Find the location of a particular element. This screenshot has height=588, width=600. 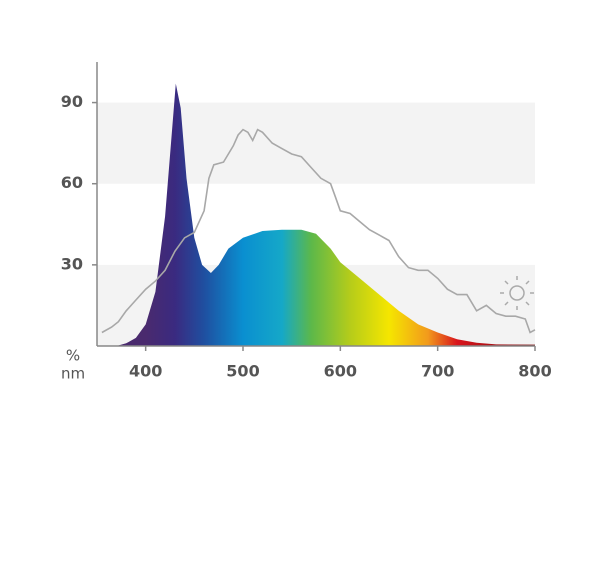

sun-icon is located at coordinates (517, 293).